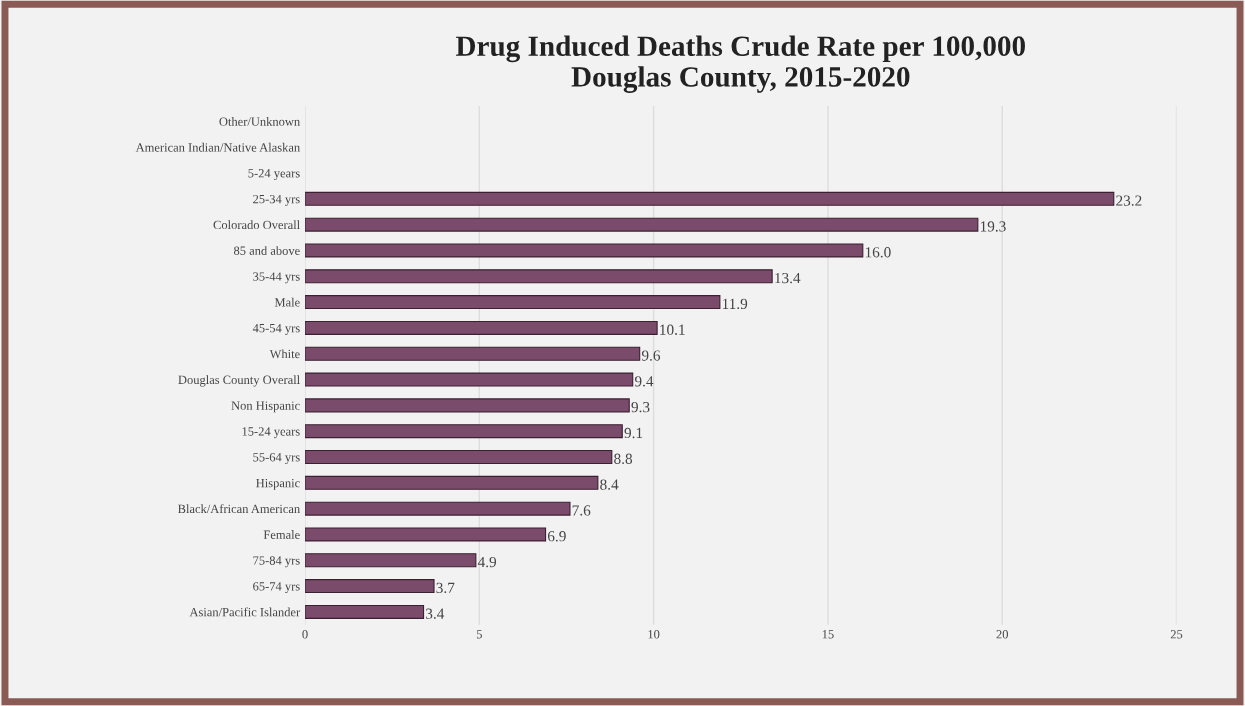 This screenshot has height=706, width=1245. What do you see at coordinates (1129, 200) in the screenshot?
I see `data-label: 23.2` at bounding box center [1129, 200].